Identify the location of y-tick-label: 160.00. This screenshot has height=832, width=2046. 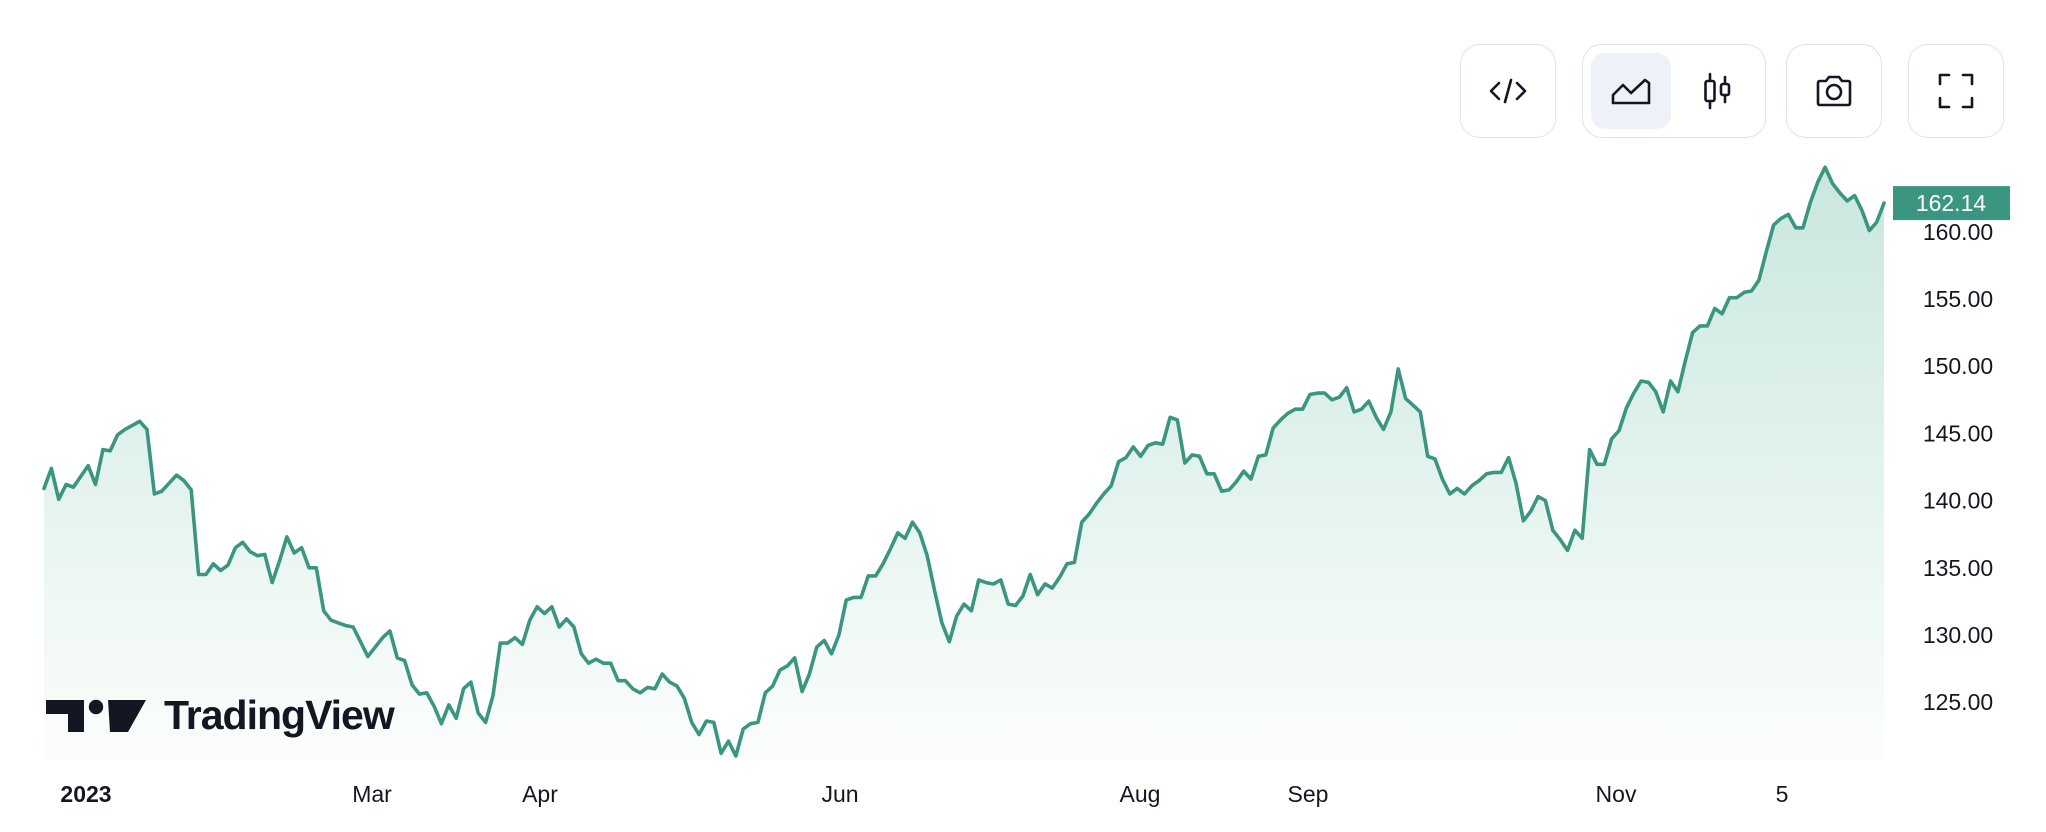
(1958, 232).